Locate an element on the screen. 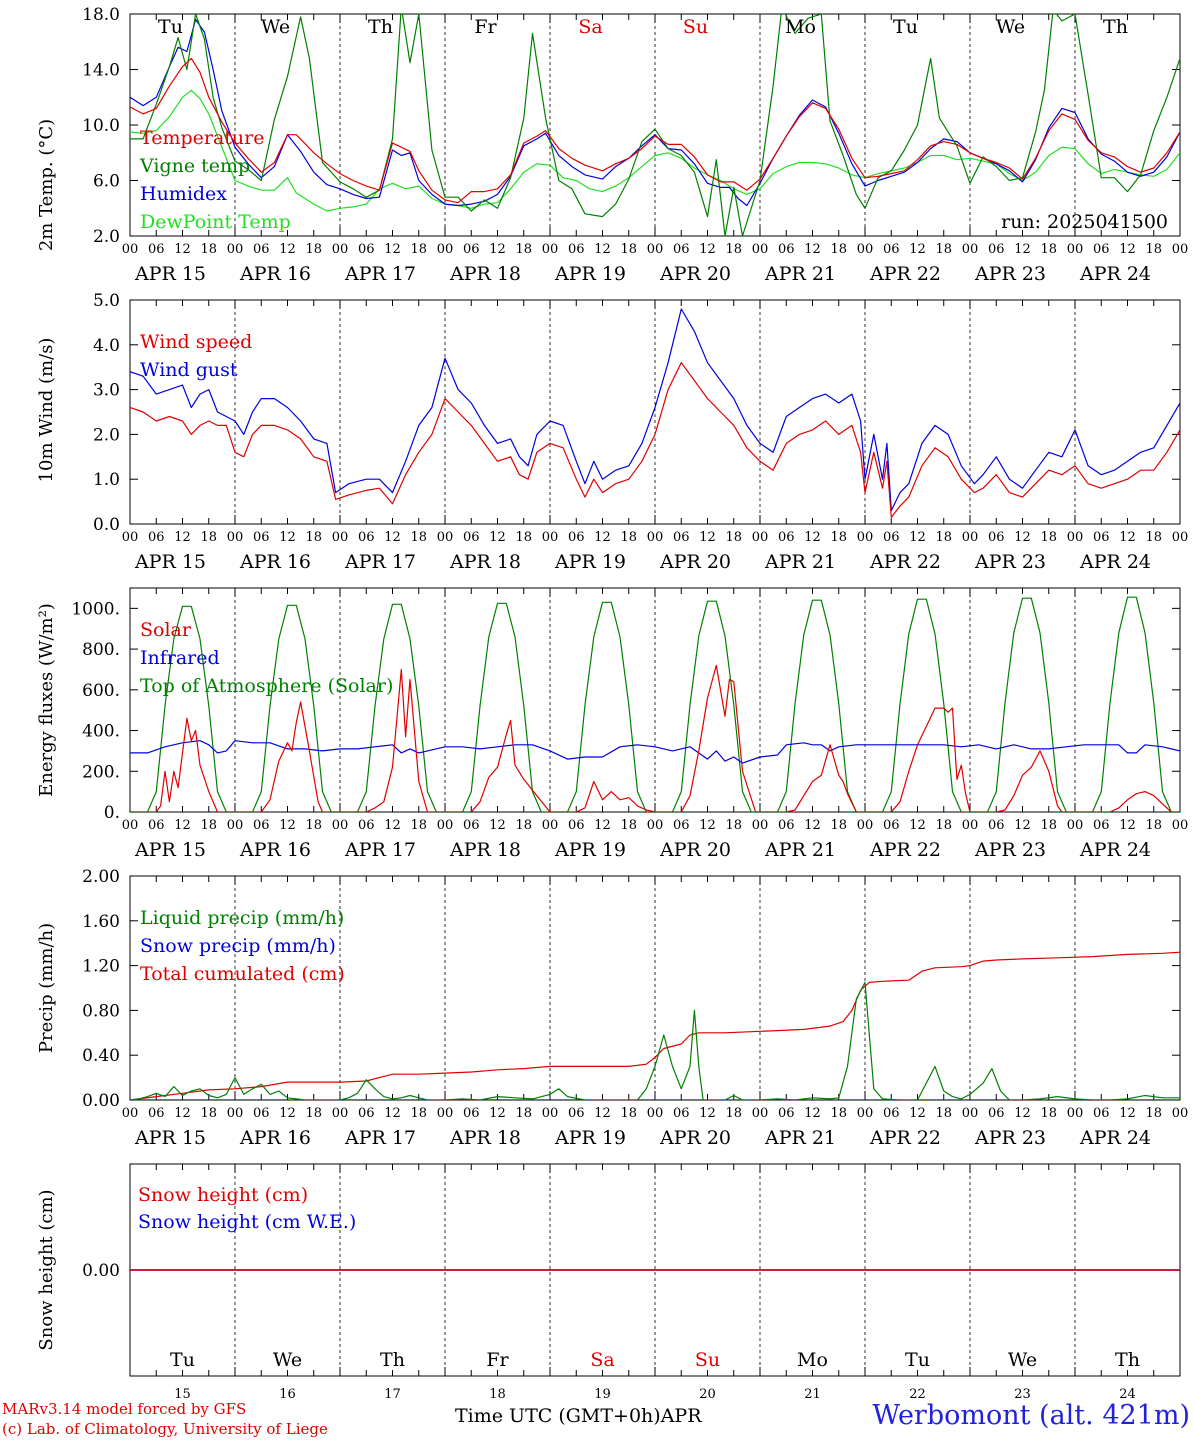 This screenshot has height=1440, width=1194. legend-label: Wind gust is located at coordinates (189, 370).